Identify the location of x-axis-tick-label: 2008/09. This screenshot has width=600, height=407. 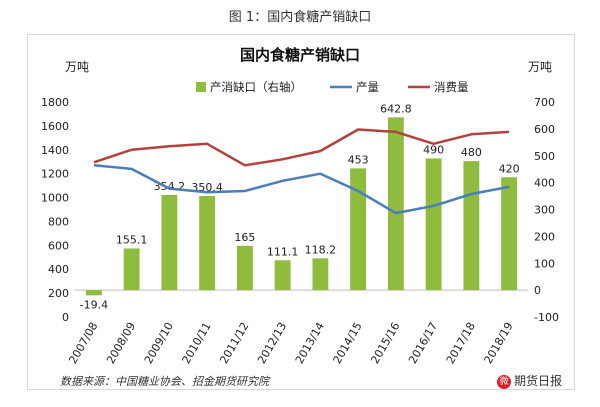
(121, 343).